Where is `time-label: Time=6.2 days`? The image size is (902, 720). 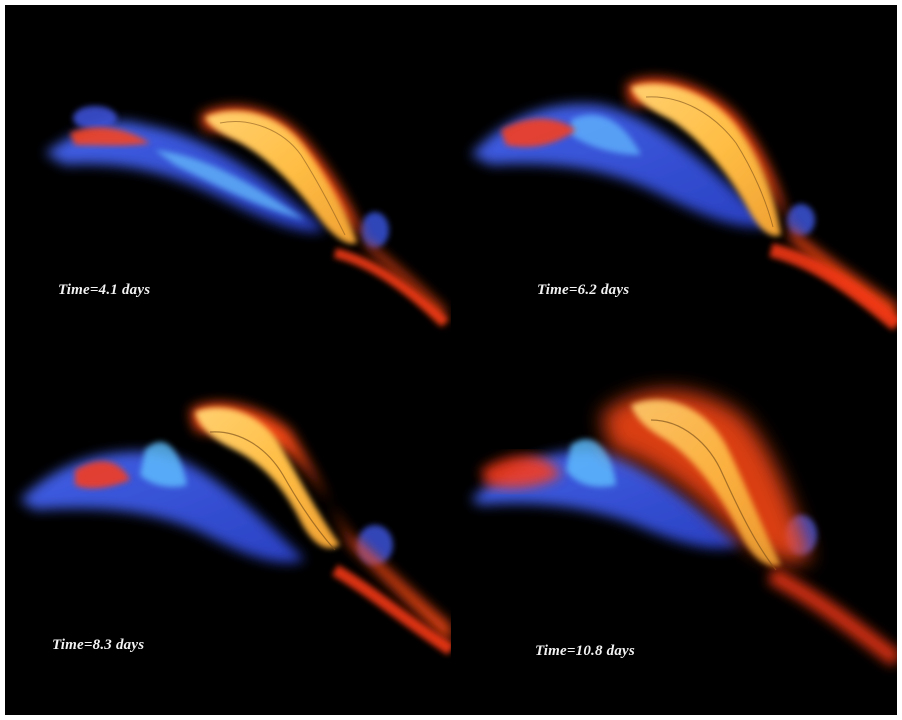
time-label: Time=6.2 days is located at coordinates (583, 290).